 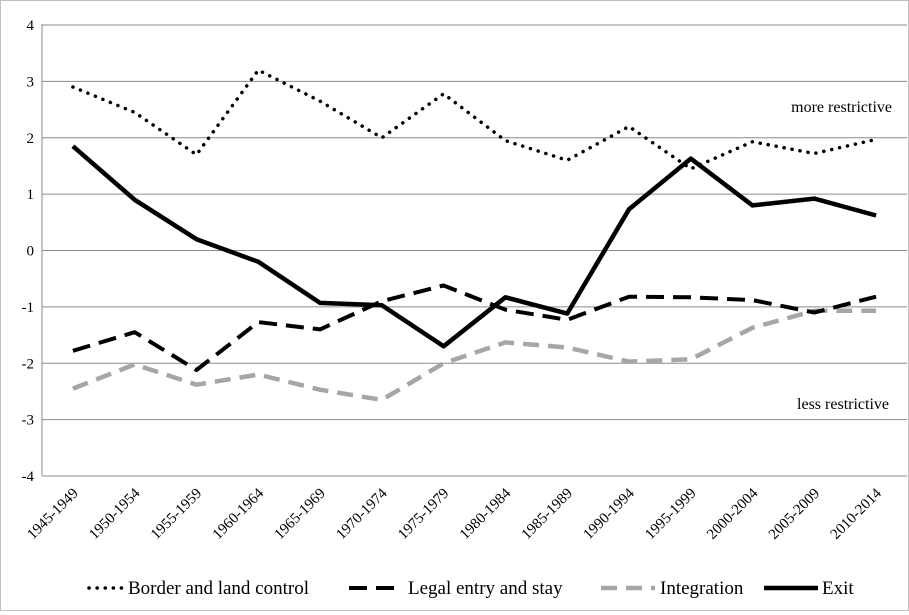 What do you see at coordinates (547, 514) in the screenshot?
I see `x-tick-label: 1985-1989` at bounding box center [547, 514].